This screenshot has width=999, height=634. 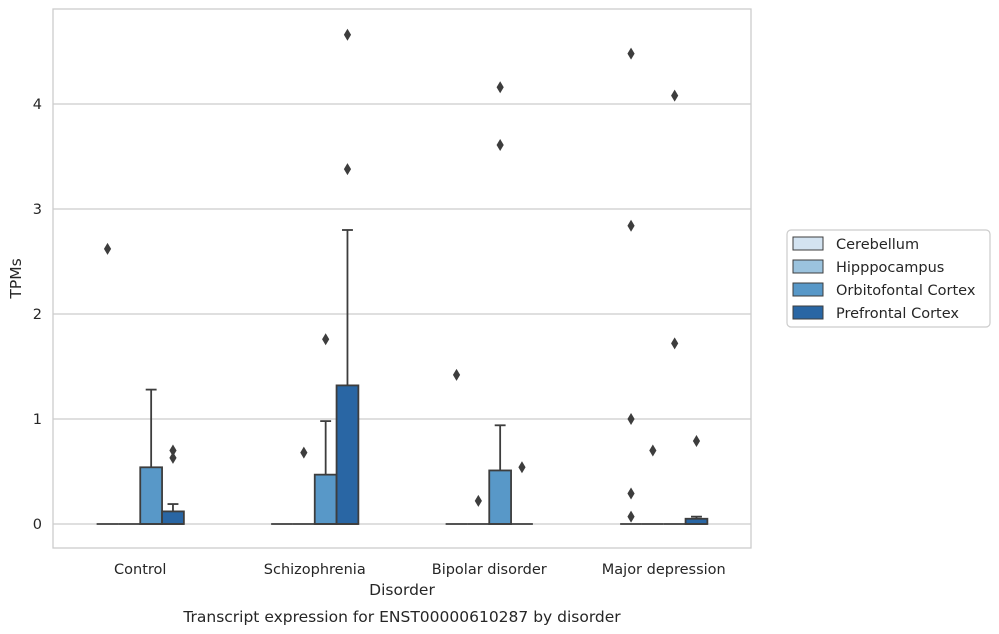 What do you see at coordinates (489, 570) in the screenshot?
I see `x-tick-label: Bipolar disorder` at bounding box center [489, 570].